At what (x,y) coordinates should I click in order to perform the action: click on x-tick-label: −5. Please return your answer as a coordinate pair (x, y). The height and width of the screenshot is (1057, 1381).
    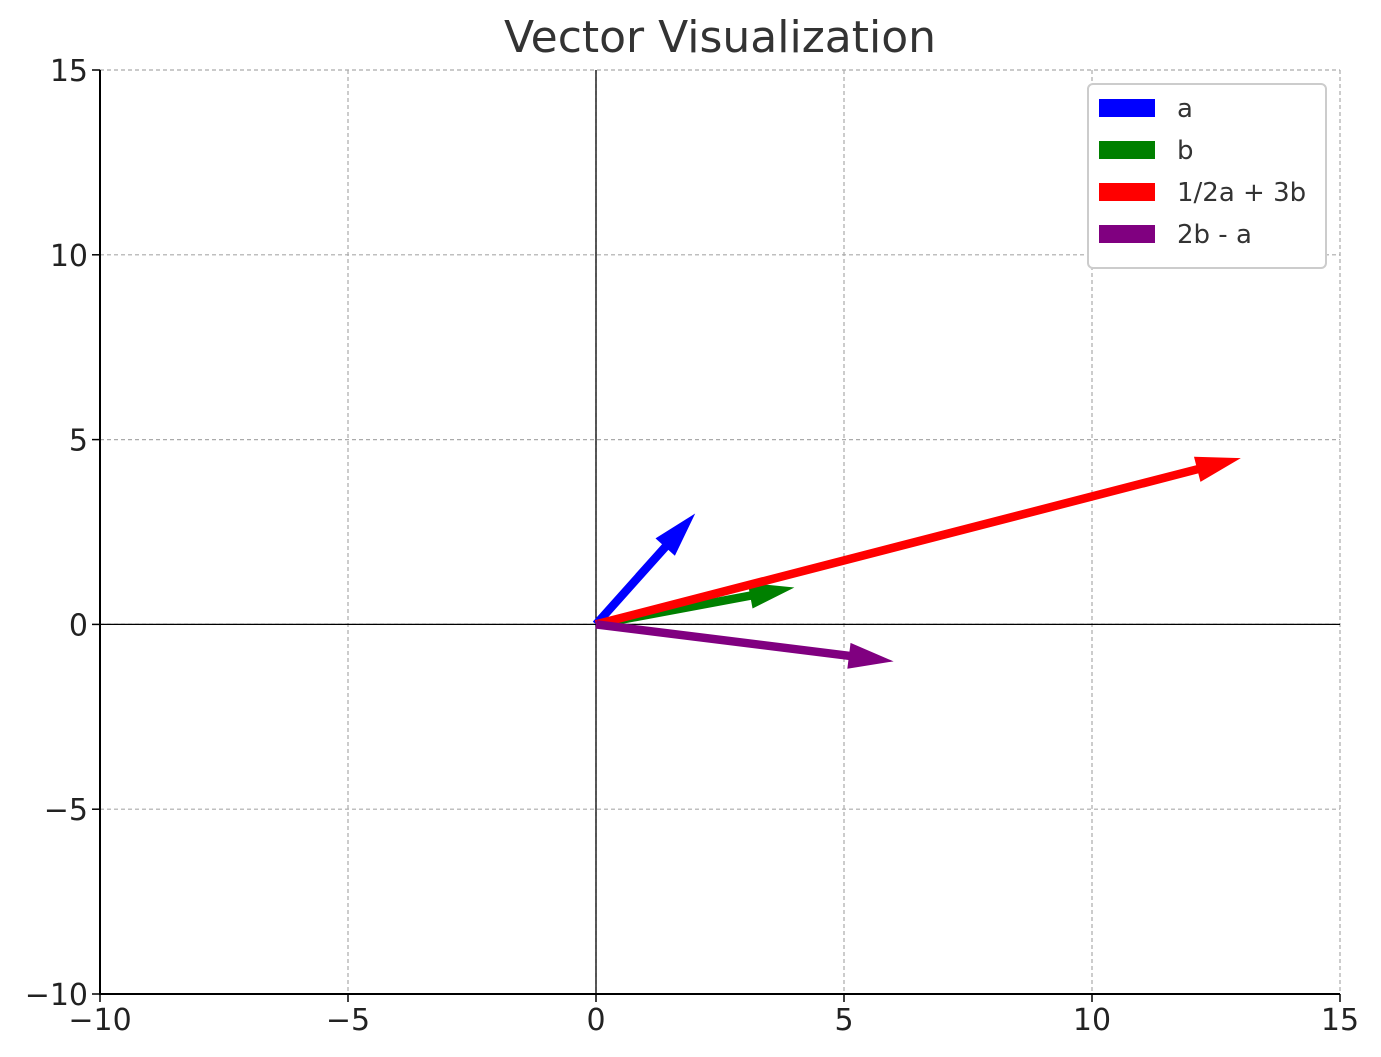
    Looking at the image, I should click on (348, 1020).